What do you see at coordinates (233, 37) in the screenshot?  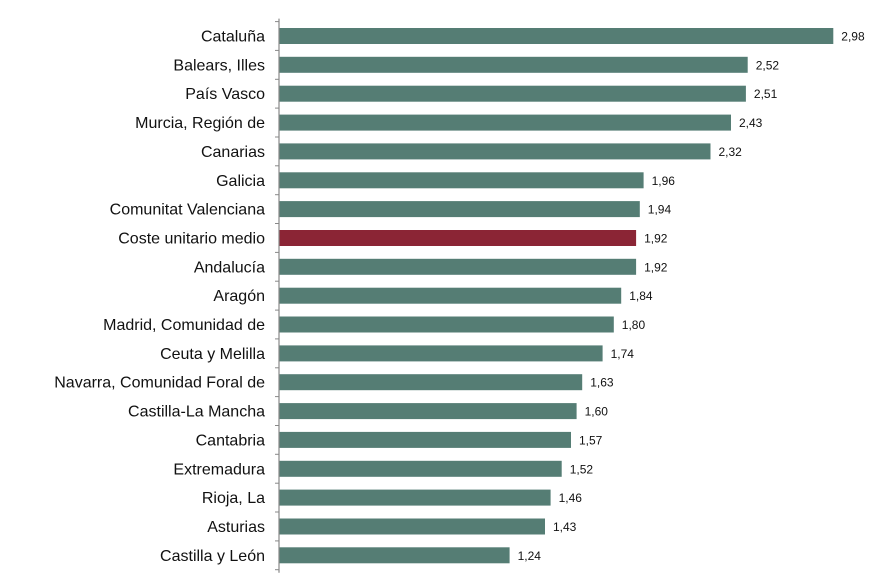 I see `category-label: Cataluña` at bounding box center [233, 37].